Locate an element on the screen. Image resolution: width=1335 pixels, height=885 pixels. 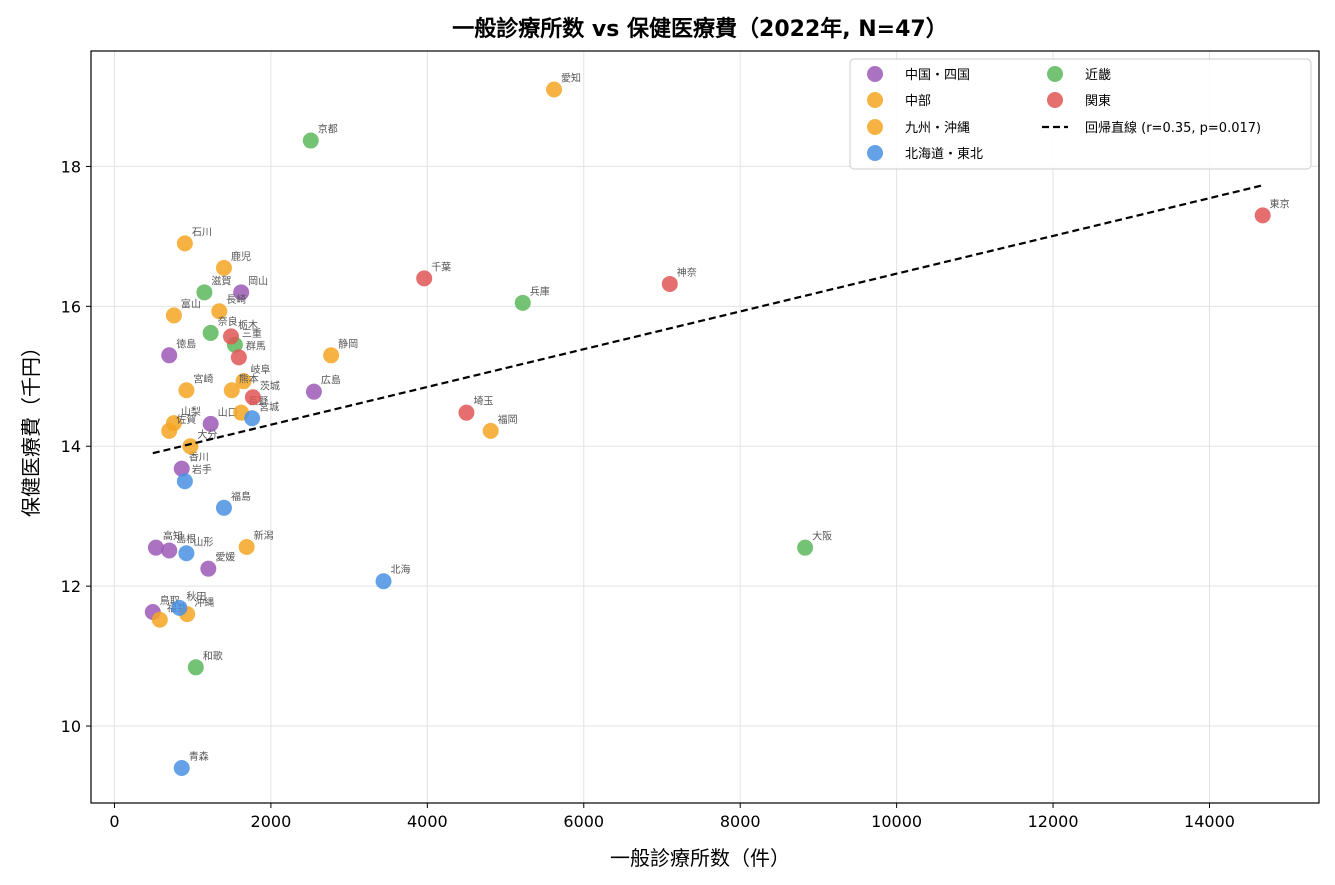
point-label: 石川 is located at coordinates (202, 232).